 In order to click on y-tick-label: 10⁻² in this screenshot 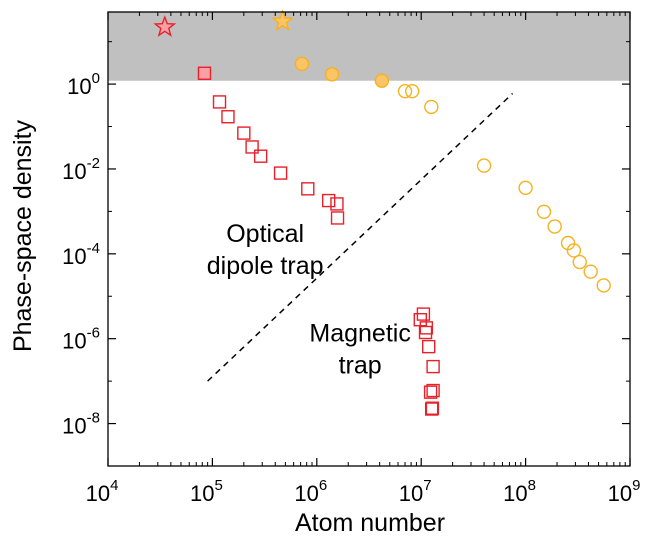, I will do `click(81, 169)`.